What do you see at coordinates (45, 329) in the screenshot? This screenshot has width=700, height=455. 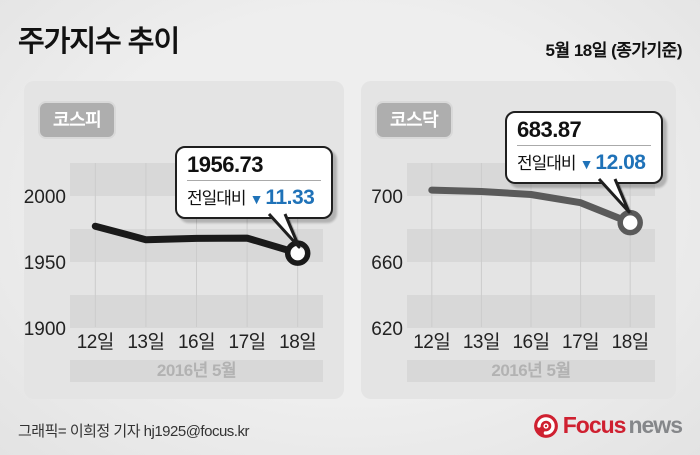 I see `kospi-y-tick-label: 1900` at bounding box center [45, 329].